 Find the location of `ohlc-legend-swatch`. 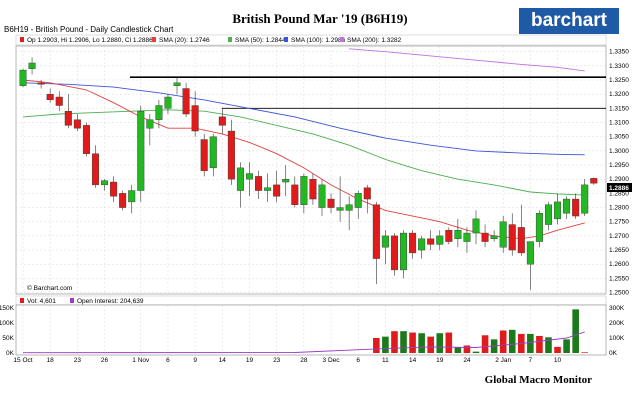

ohlc-legend-swatch is located at coordinates (22, 39).